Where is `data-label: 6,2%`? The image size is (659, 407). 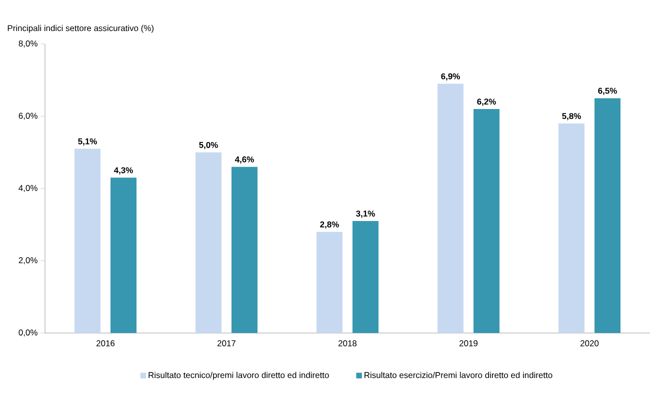
data-label: 6,2% is located at coordinates (486, 102).